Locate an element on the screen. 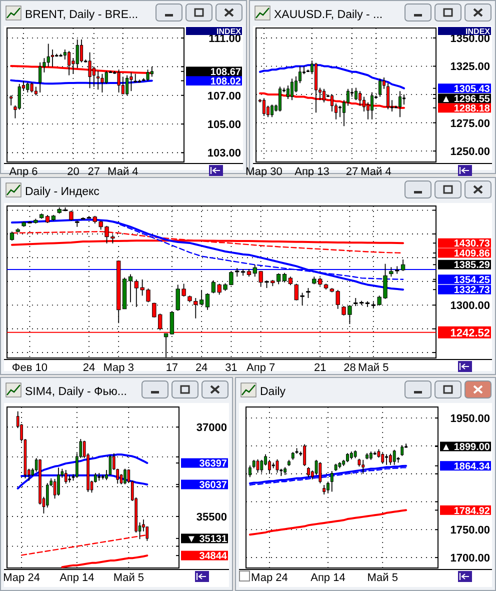 The height and width of the screenshot is (591, 496). chart-title: Daily - Индекс is located at coordinates (62, 192).